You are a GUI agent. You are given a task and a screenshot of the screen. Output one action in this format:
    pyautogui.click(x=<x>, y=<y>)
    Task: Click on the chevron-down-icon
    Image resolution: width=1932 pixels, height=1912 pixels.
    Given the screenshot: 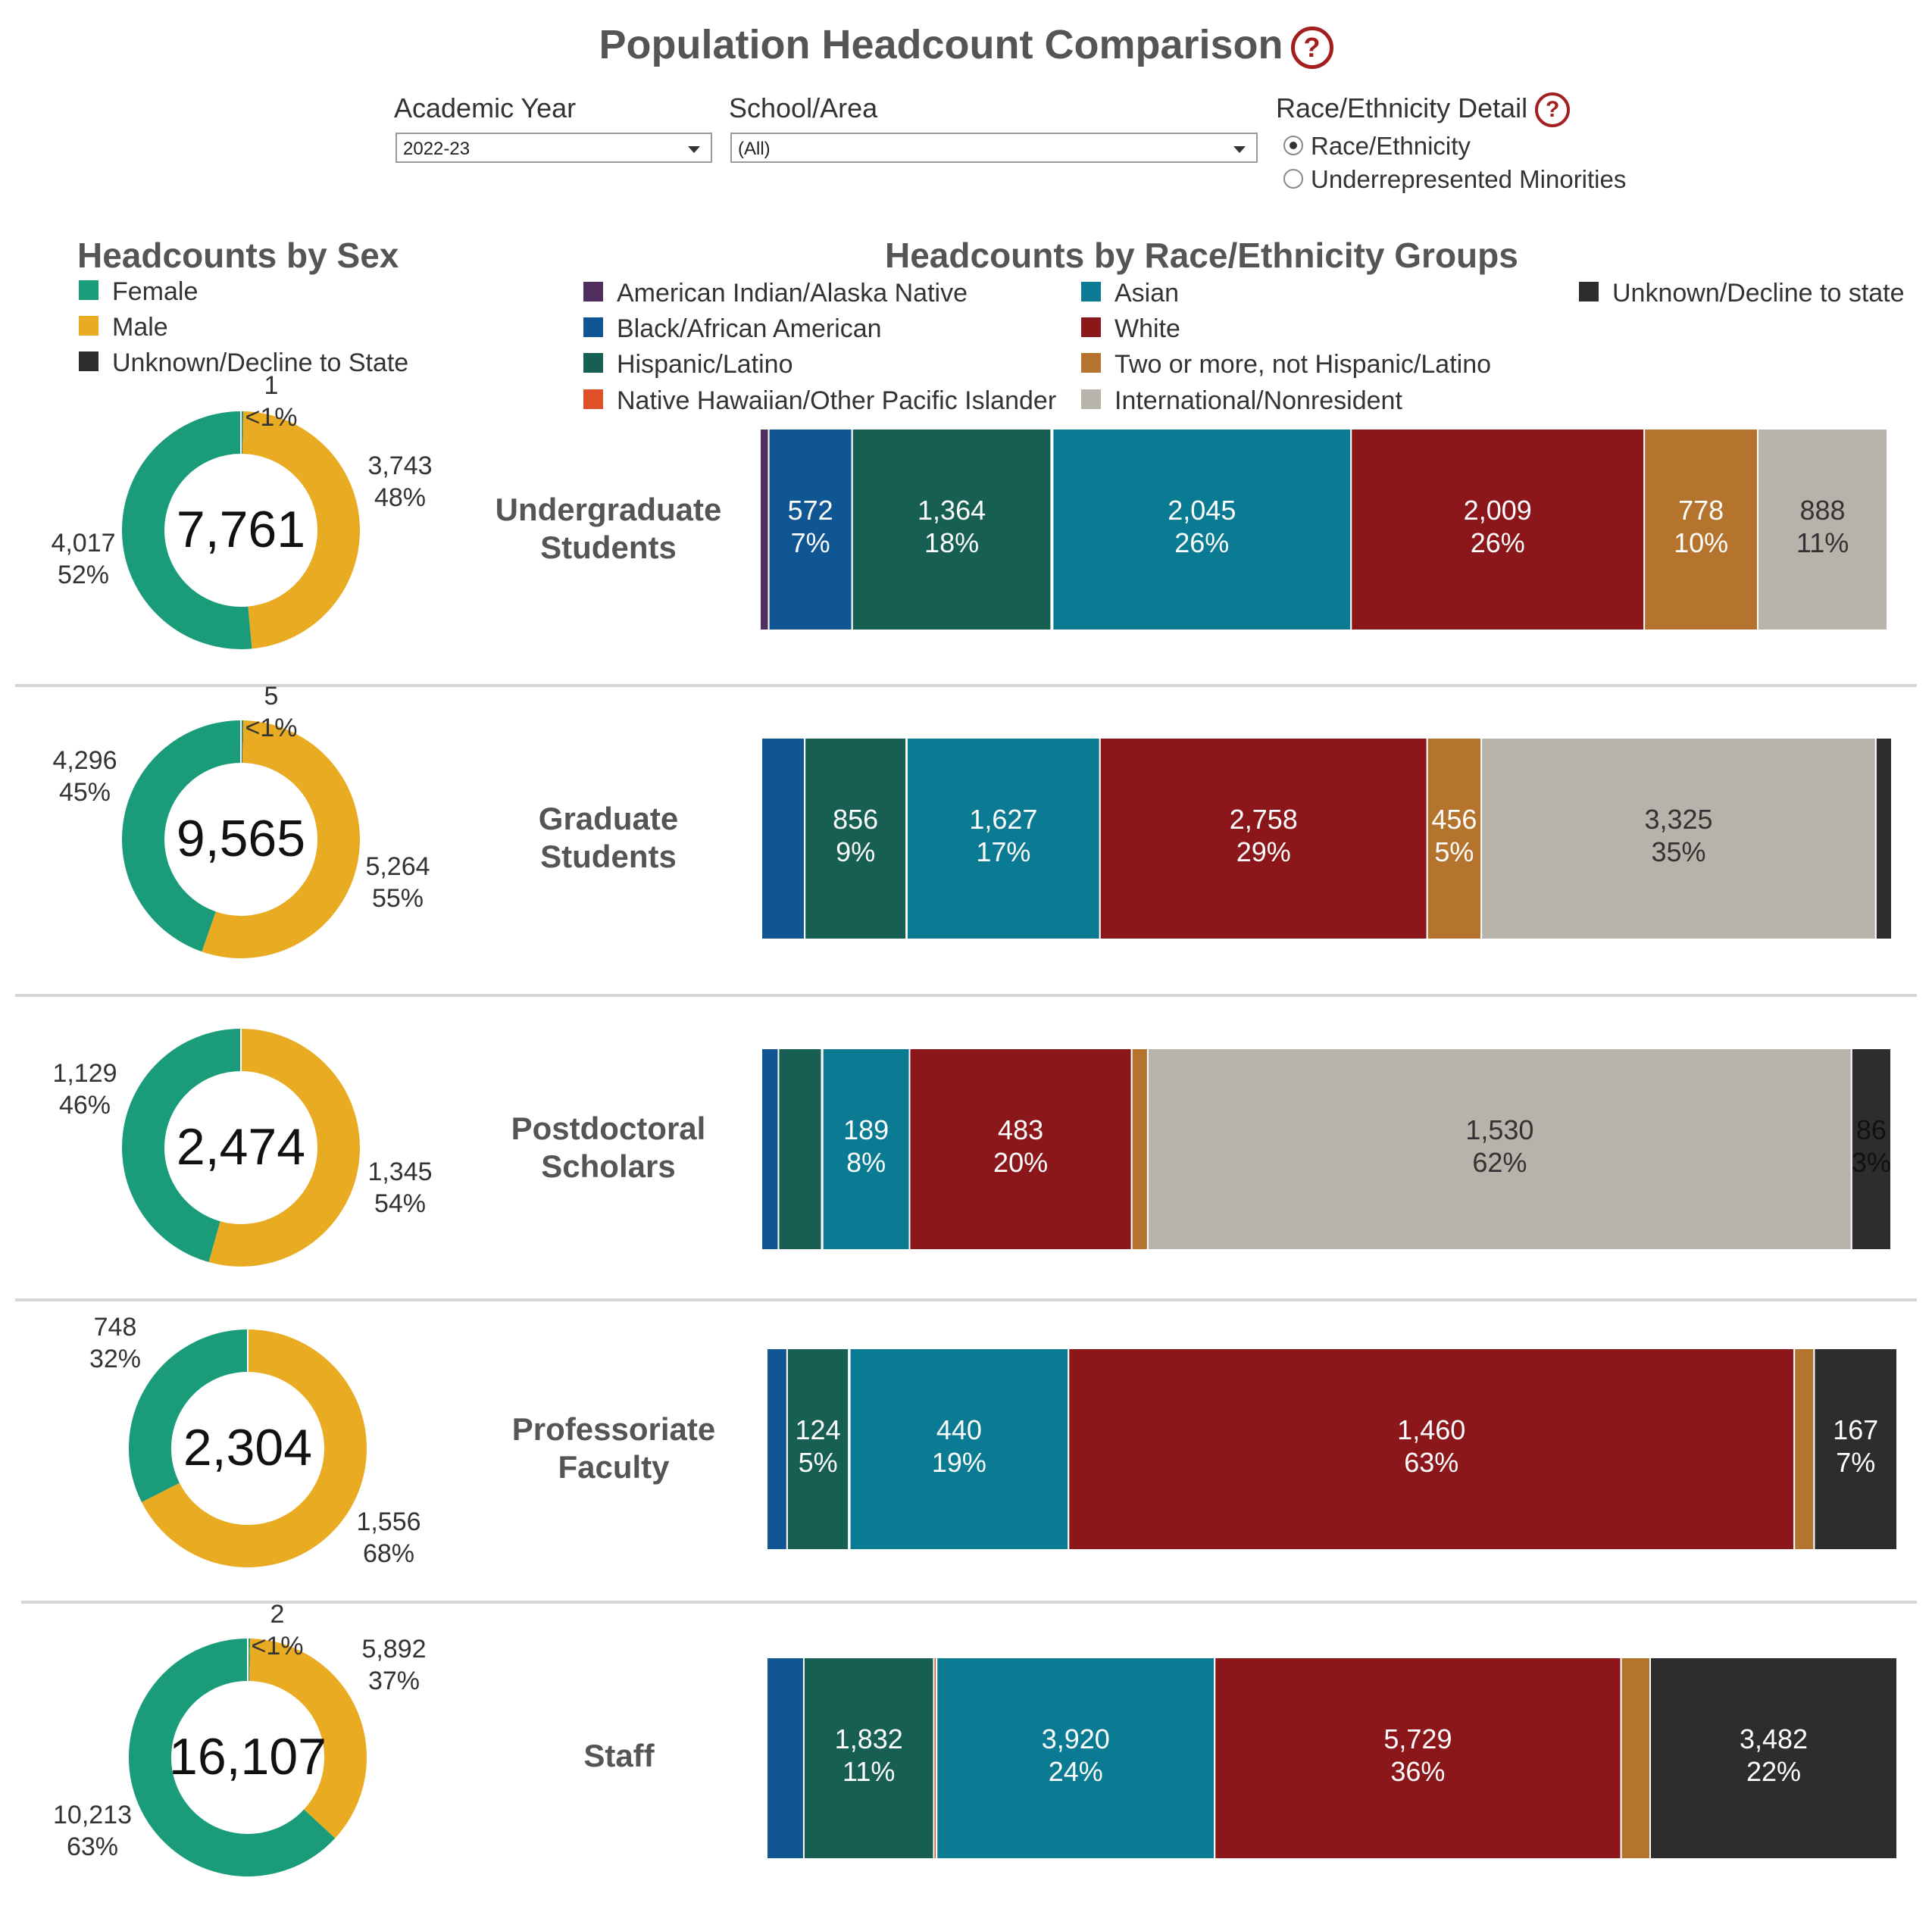 What is the action you would take?
    pyautogui.click(x=1239, y=149)
    